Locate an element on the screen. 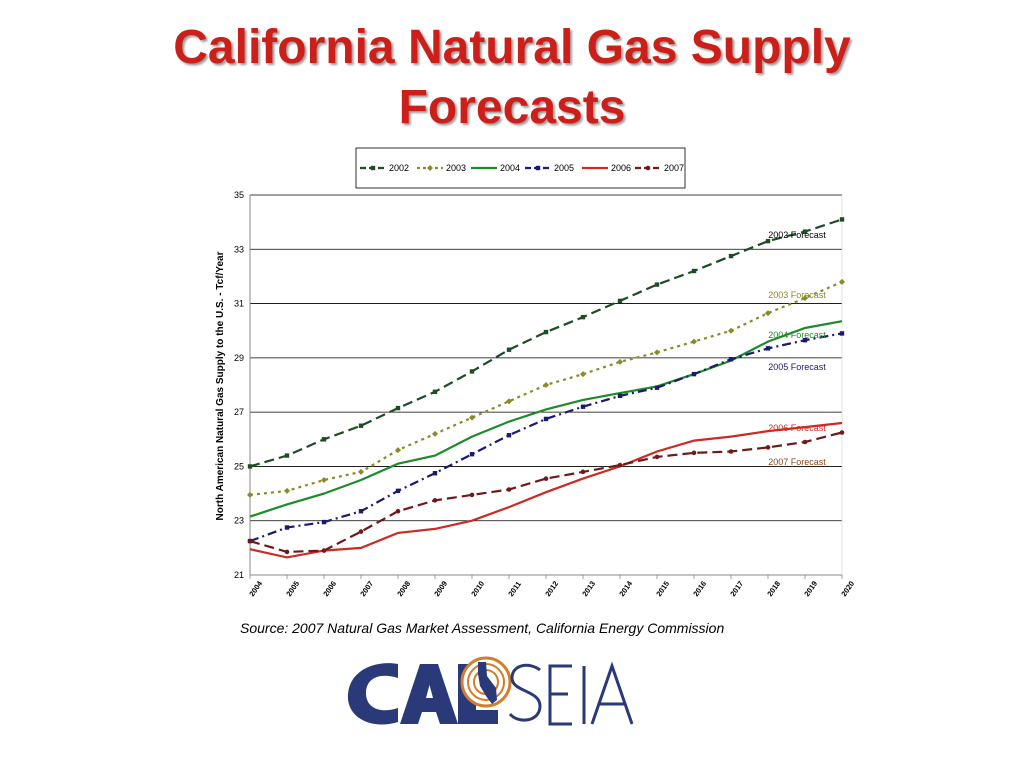  y-tick-label: 27 is located at coordinates (239, 412).